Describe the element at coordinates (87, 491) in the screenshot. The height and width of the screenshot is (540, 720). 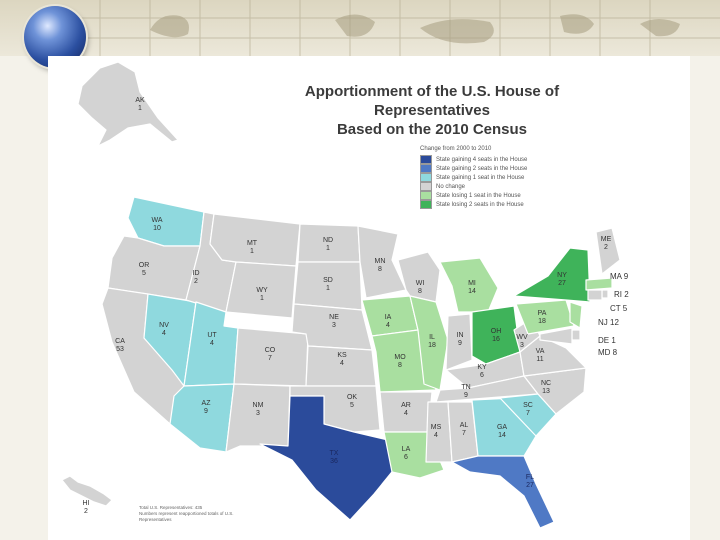
I see `state-hi` at that location.